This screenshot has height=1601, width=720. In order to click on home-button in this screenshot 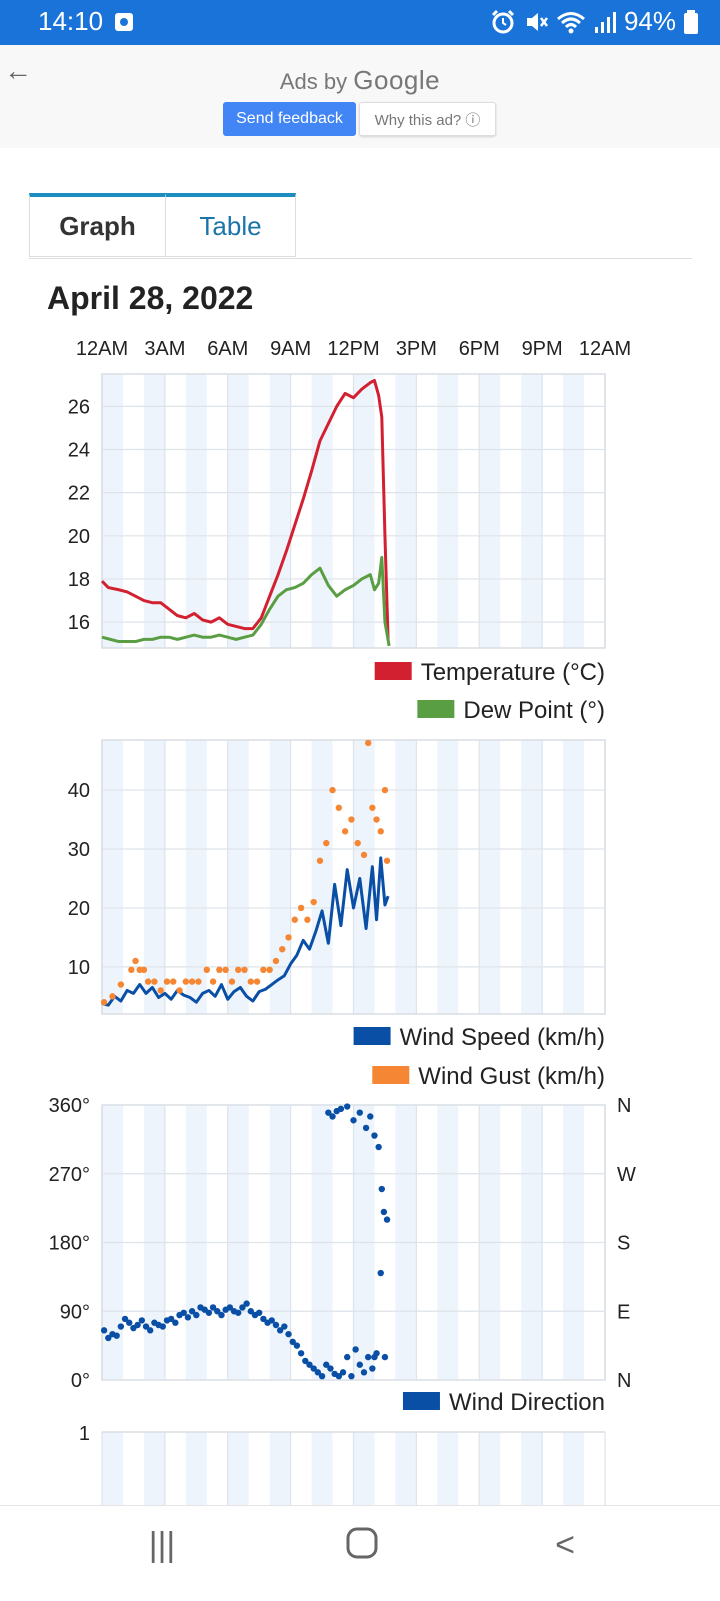, I will do `click(362, 1547)`.